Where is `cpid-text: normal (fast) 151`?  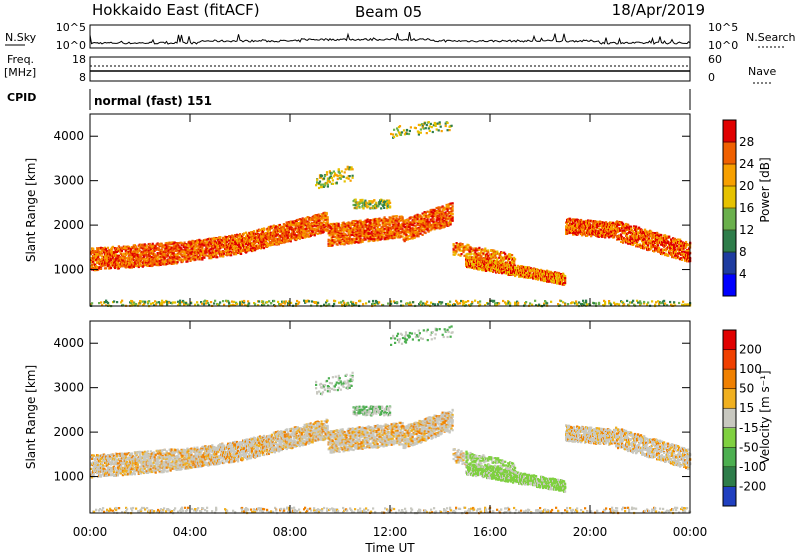 cpid-text: normal (fast) 151 is located at coordinates (153, 101).